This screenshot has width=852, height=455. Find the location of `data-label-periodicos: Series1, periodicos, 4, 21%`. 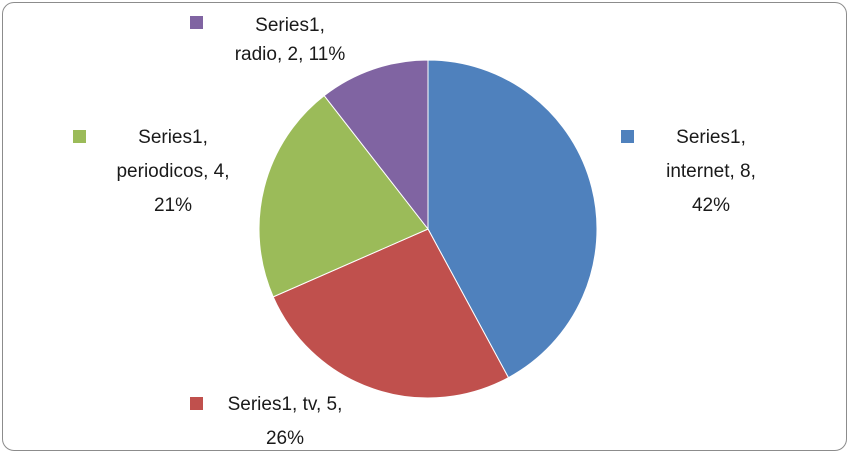

data-label-periodicos: Series1, periodicos, 4, 21% is located at coordinates (151, 171).